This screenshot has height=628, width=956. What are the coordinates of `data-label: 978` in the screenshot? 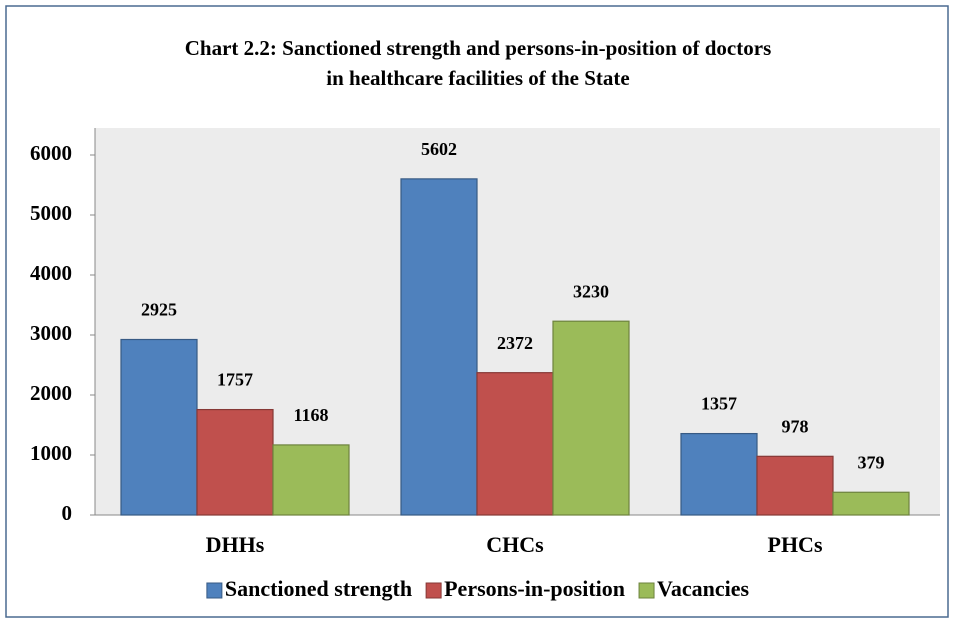 It's located at (795, 426).